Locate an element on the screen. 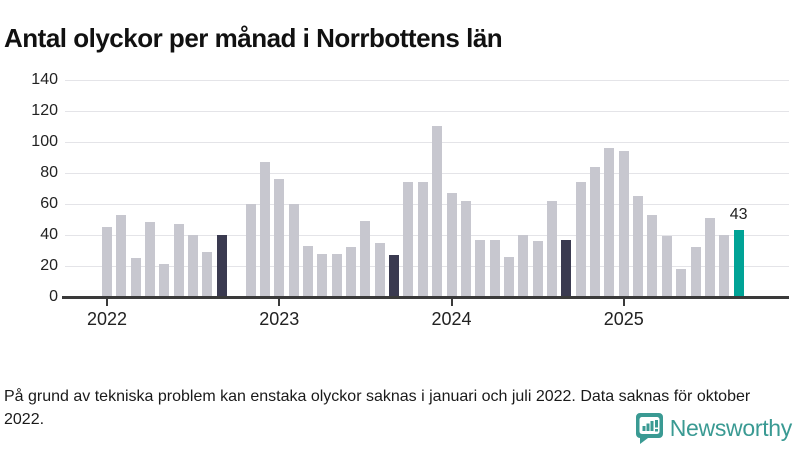 The image size is (800, 450). newsworthy-logo-icon is located at coordinates (649, 428).